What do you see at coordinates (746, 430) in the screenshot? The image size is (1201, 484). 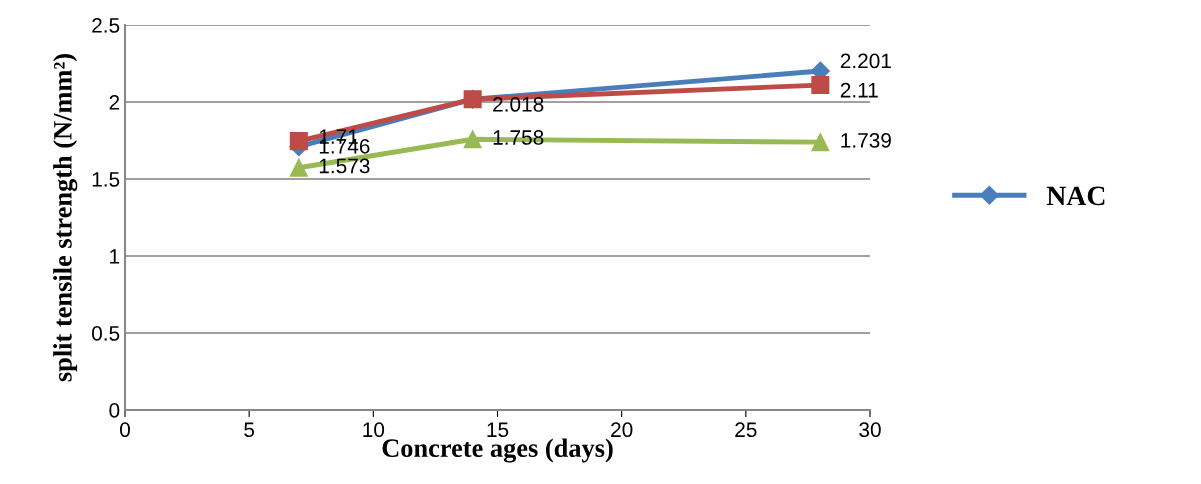 I see `x-tick-label: 25` at bounding box center [746, 430].